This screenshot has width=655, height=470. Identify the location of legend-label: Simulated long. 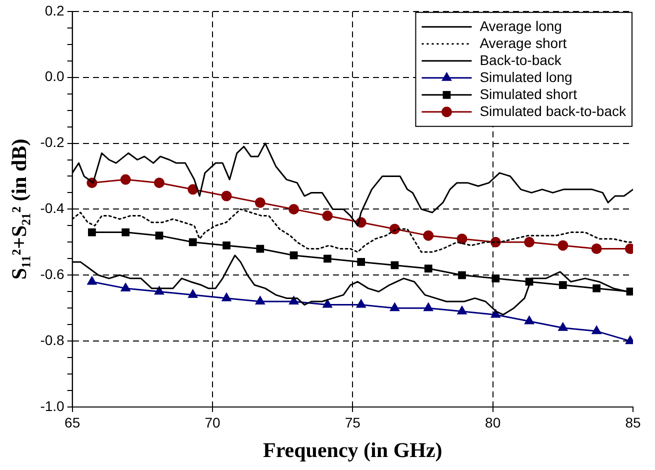
(526, 76).